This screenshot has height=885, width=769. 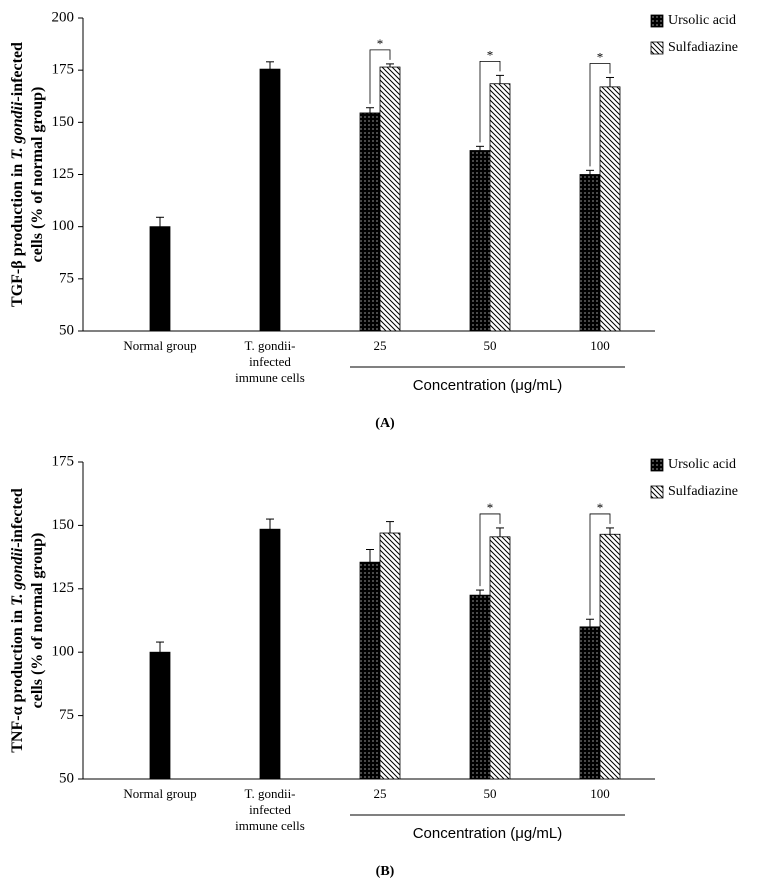 What do you see at coordinates (63, 17) in the screenshot?
I see `y-tick-label: 200` at bounding box center [63, 17].